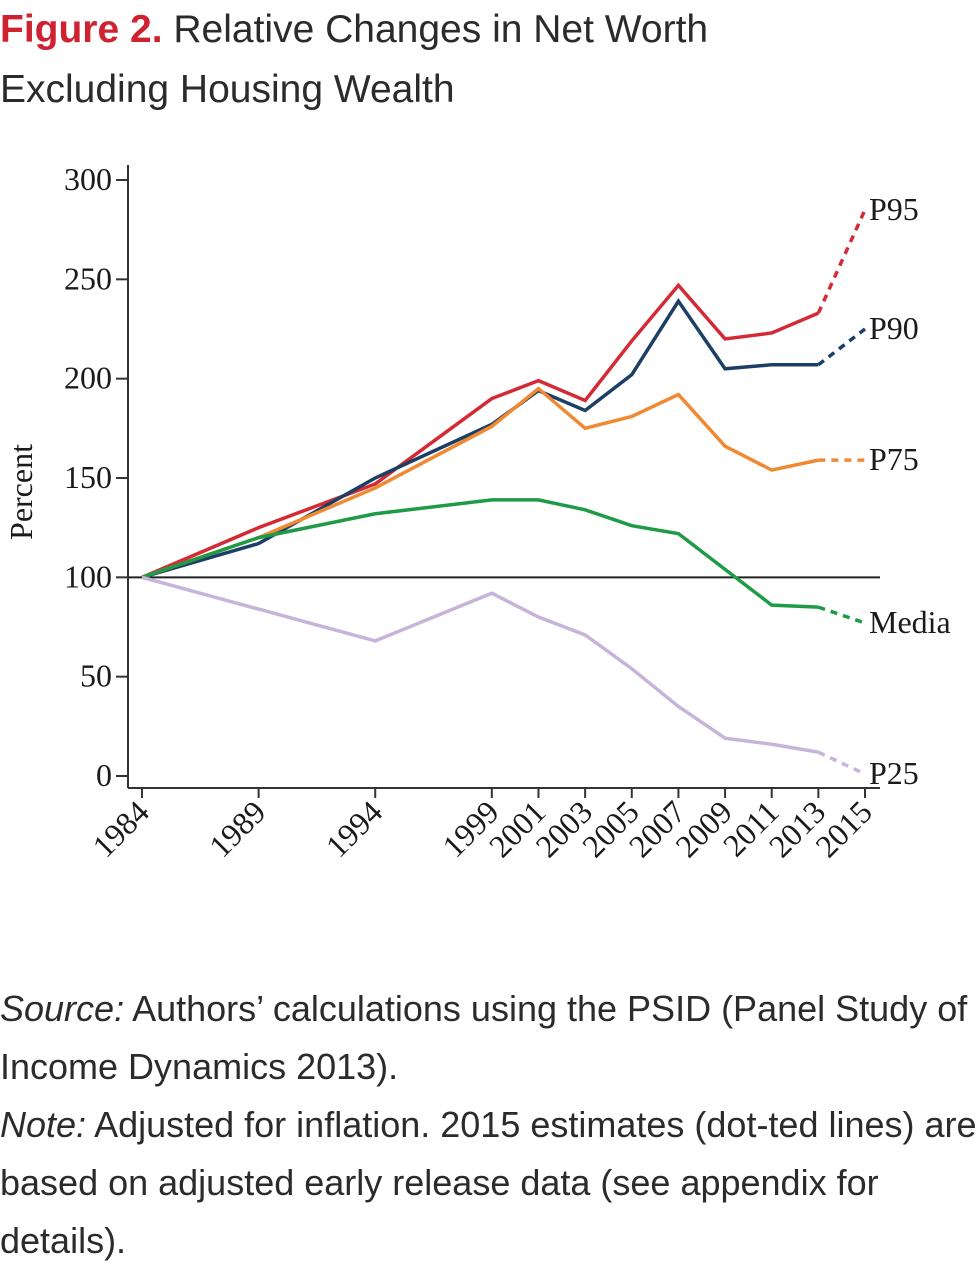  What do you see at coordinates (88, 179) in the screenshot?
I see `y-tick-label: 300` at bounding box center [88, 179].